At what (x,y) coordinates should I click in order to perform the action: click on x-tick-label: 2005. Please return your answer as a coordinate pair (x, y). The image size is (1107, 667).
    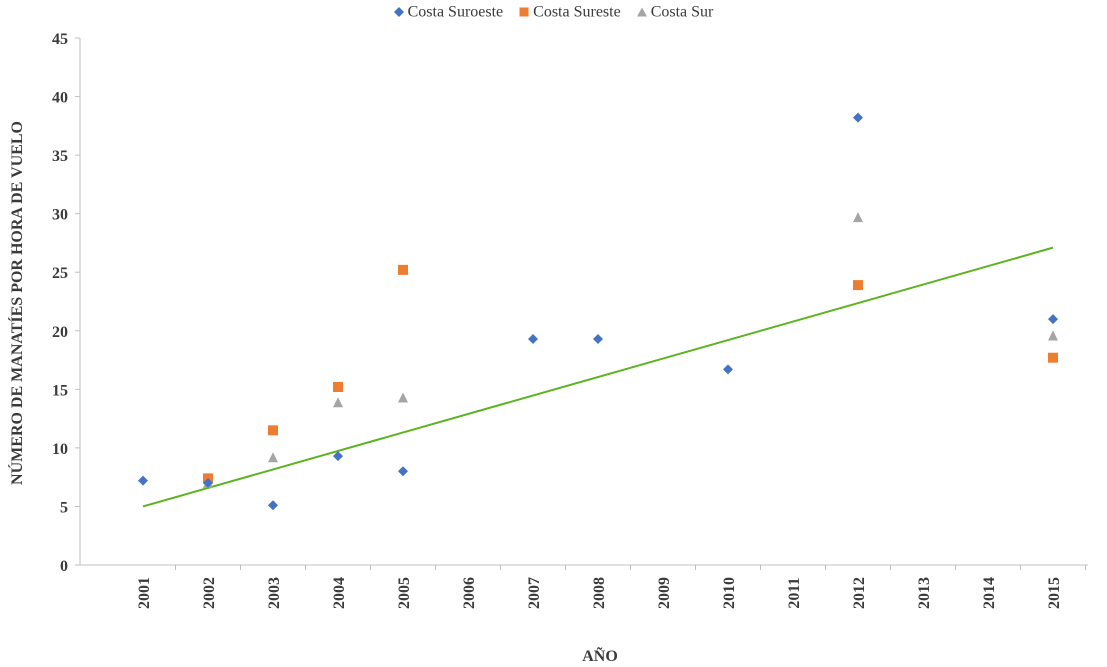
    Looking at the image, I should click on (404, 593).